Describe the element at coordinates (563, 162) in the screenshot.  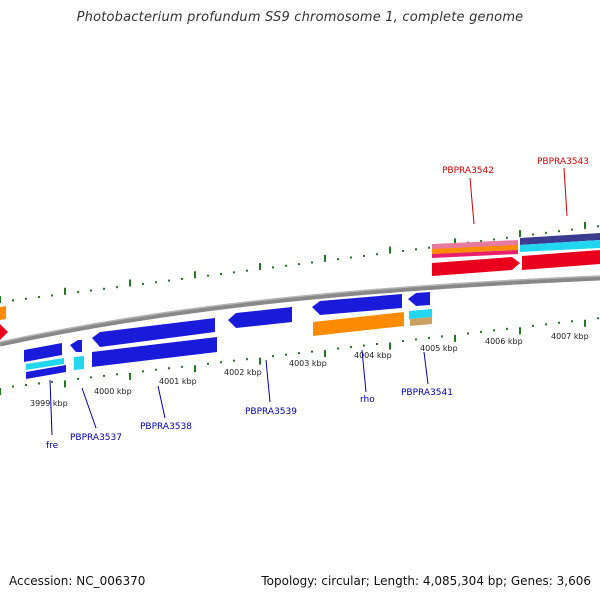
I see `gene-label-PBPRA3543: PBPRA3543` at that location.